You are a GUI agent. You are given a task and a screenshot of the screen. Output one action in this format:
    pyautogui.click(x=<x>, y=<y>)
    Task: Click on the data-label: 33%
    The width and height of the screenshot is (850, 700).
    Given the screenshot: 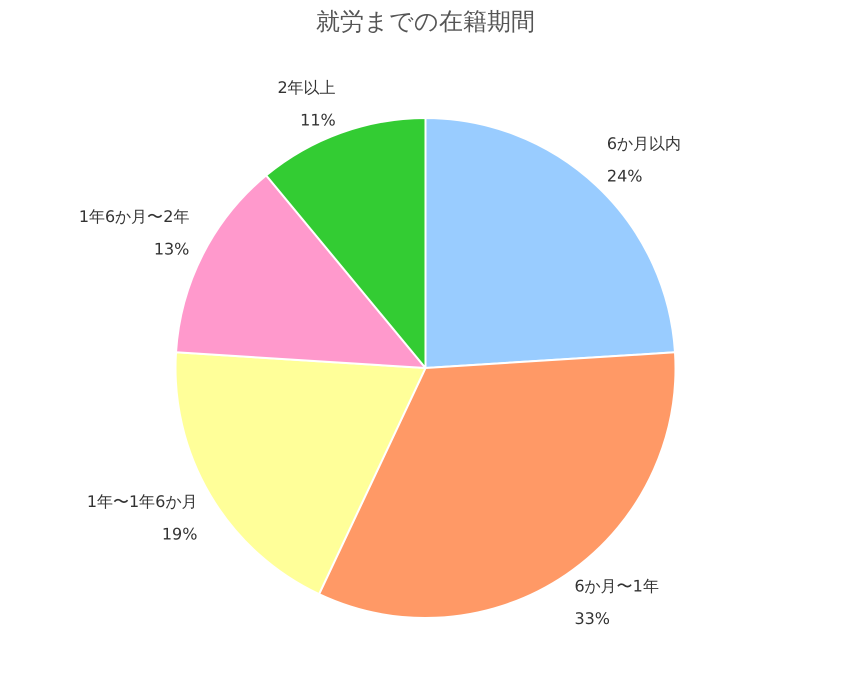 What is the action you would take?
    pyautogui.click(x=592, y=618)
    